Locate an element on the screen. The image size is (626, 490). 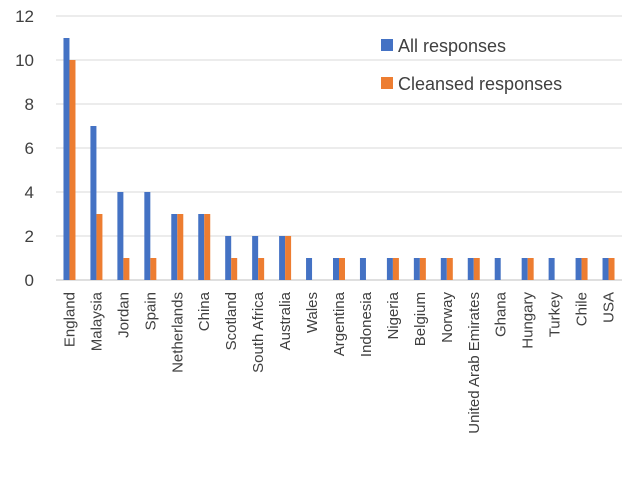
x-tick-label: Jordan is located at coordinates (123, 315).